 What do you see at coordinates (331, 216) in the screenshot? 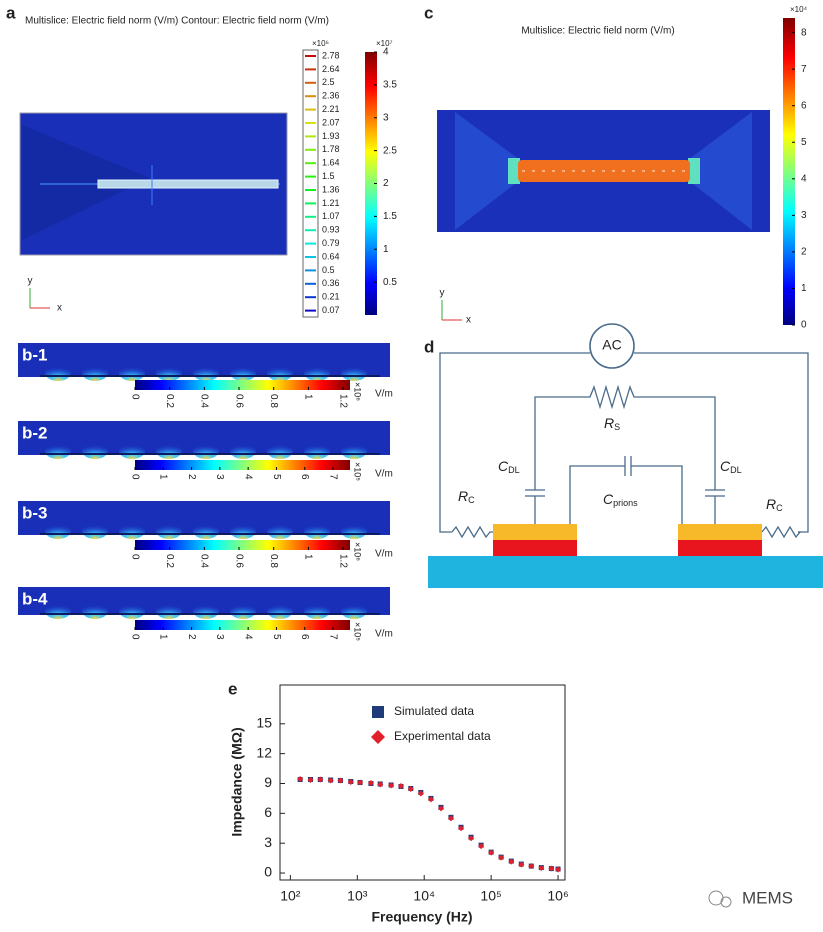
I see `contour-level: 1.07` at bounding box center [331, 216].